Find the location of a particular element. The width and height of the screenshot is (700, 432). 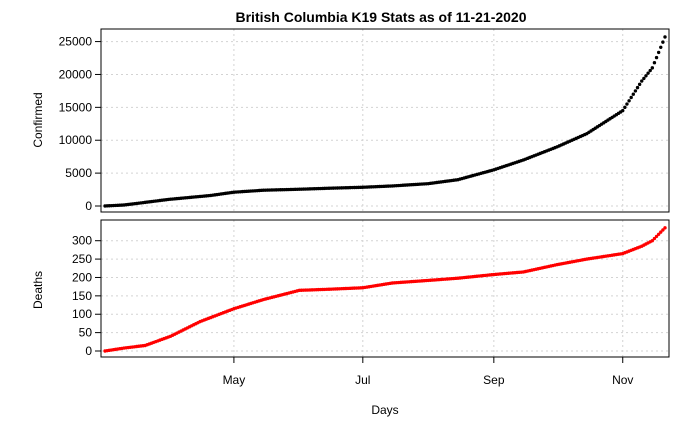

deaths-y-tick-label: 50 is located at coordinates (86, 333).